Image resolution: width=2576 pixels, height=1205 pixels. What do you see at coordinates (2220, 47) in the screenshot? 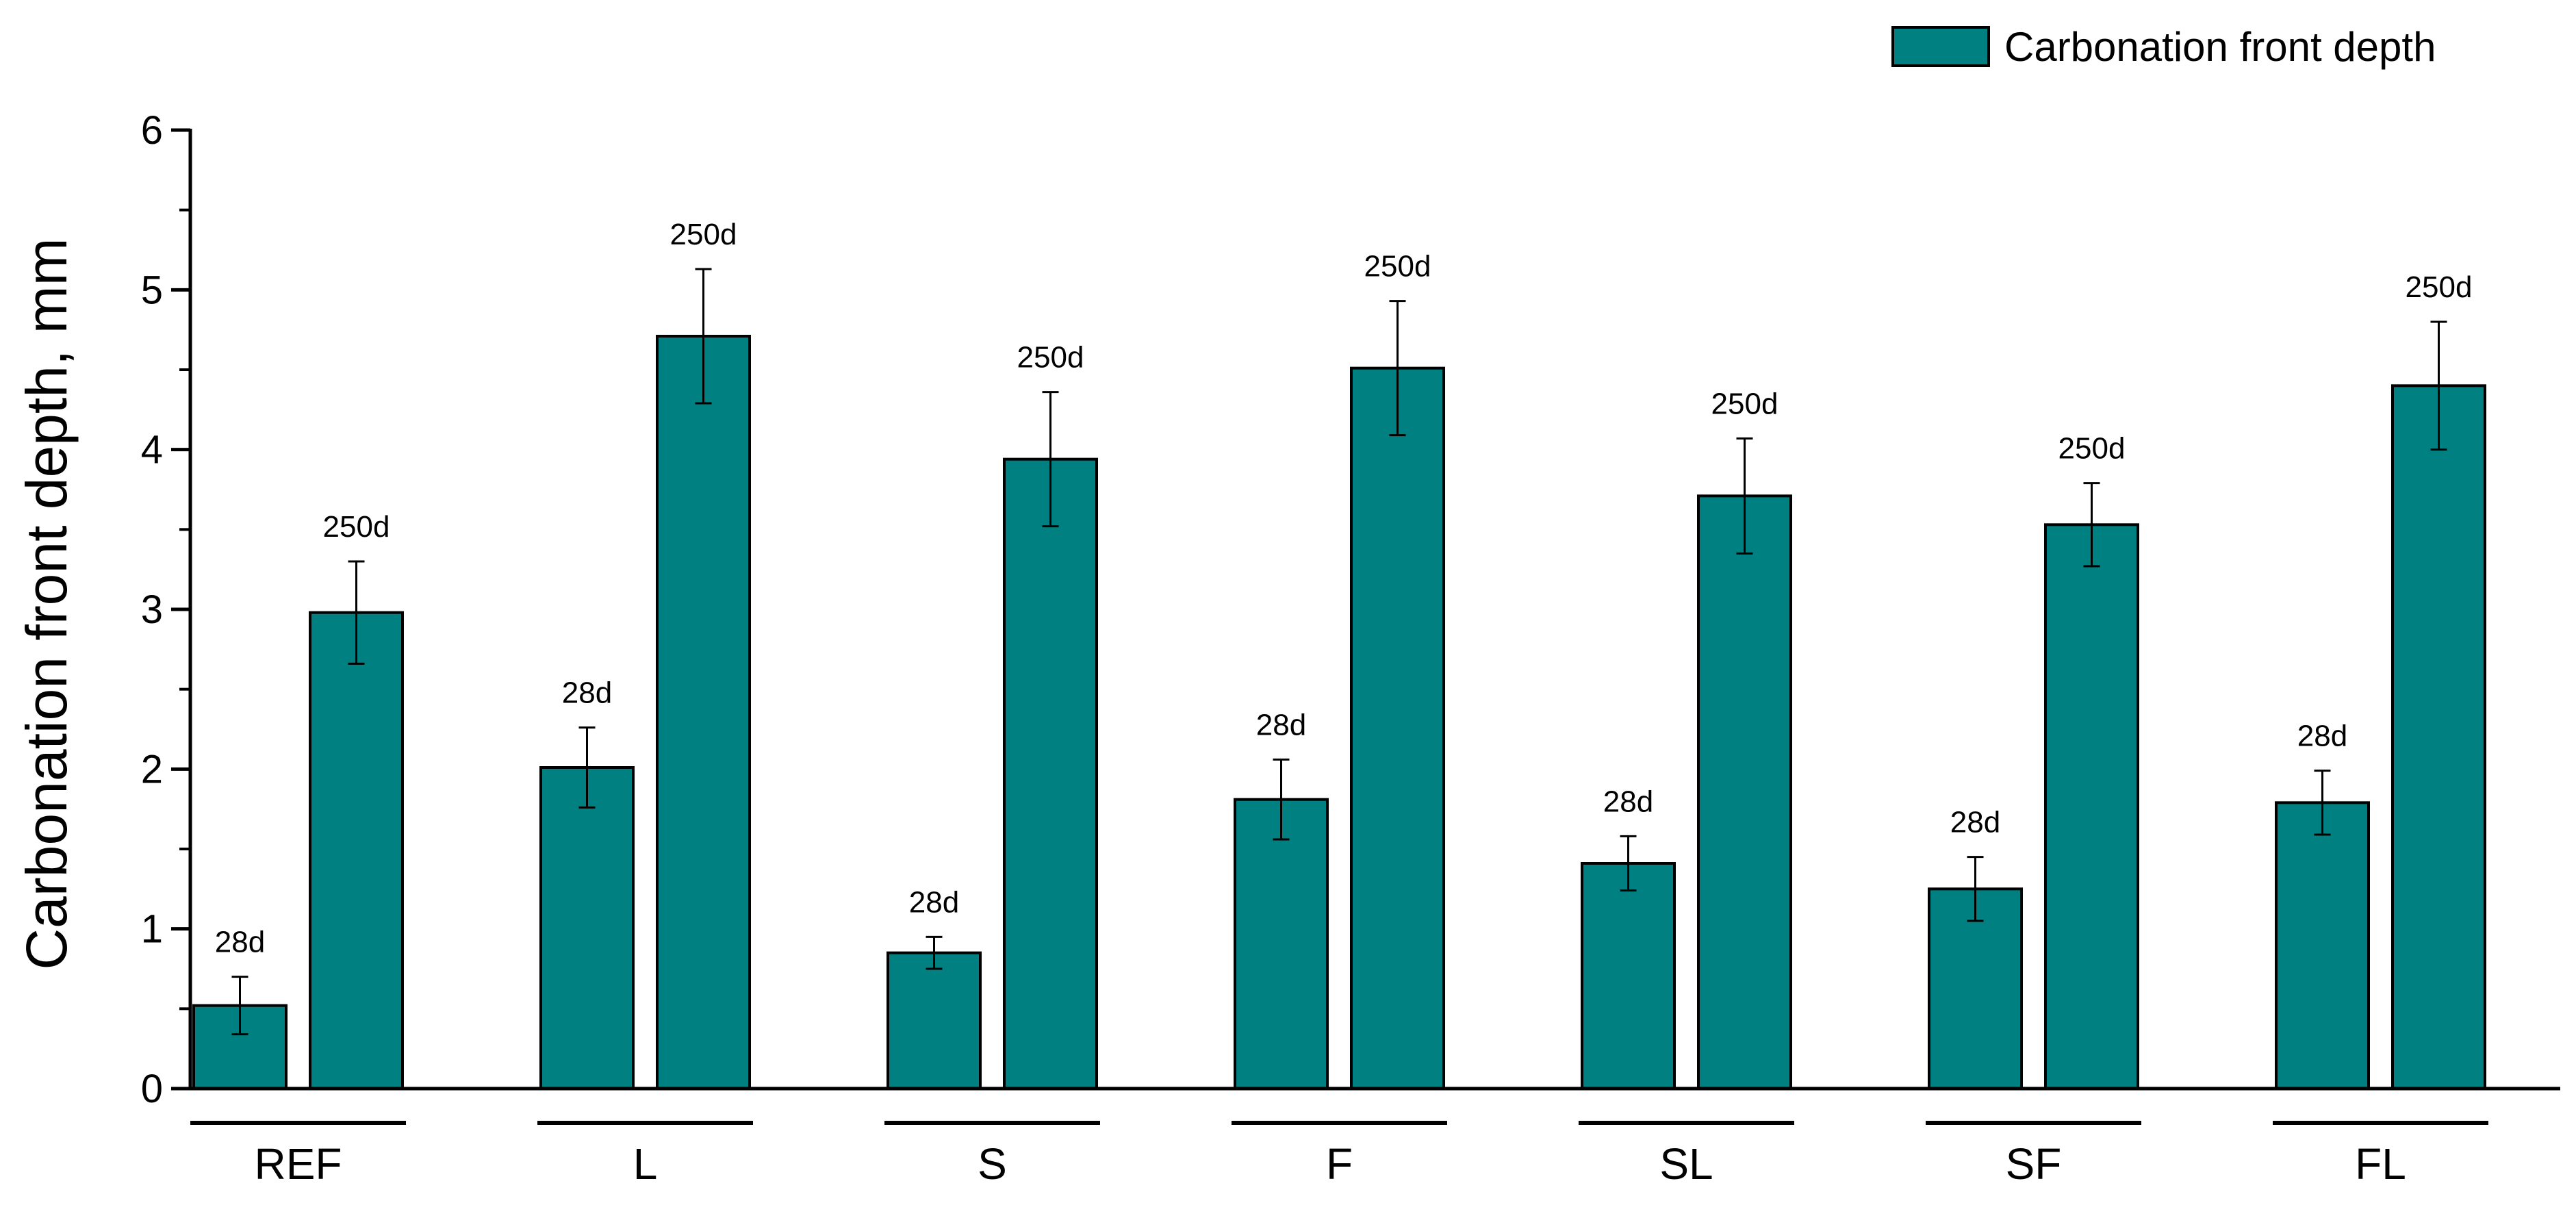
I see `legend-label: Carbonation front depth` at bounding box center [2220, 47].